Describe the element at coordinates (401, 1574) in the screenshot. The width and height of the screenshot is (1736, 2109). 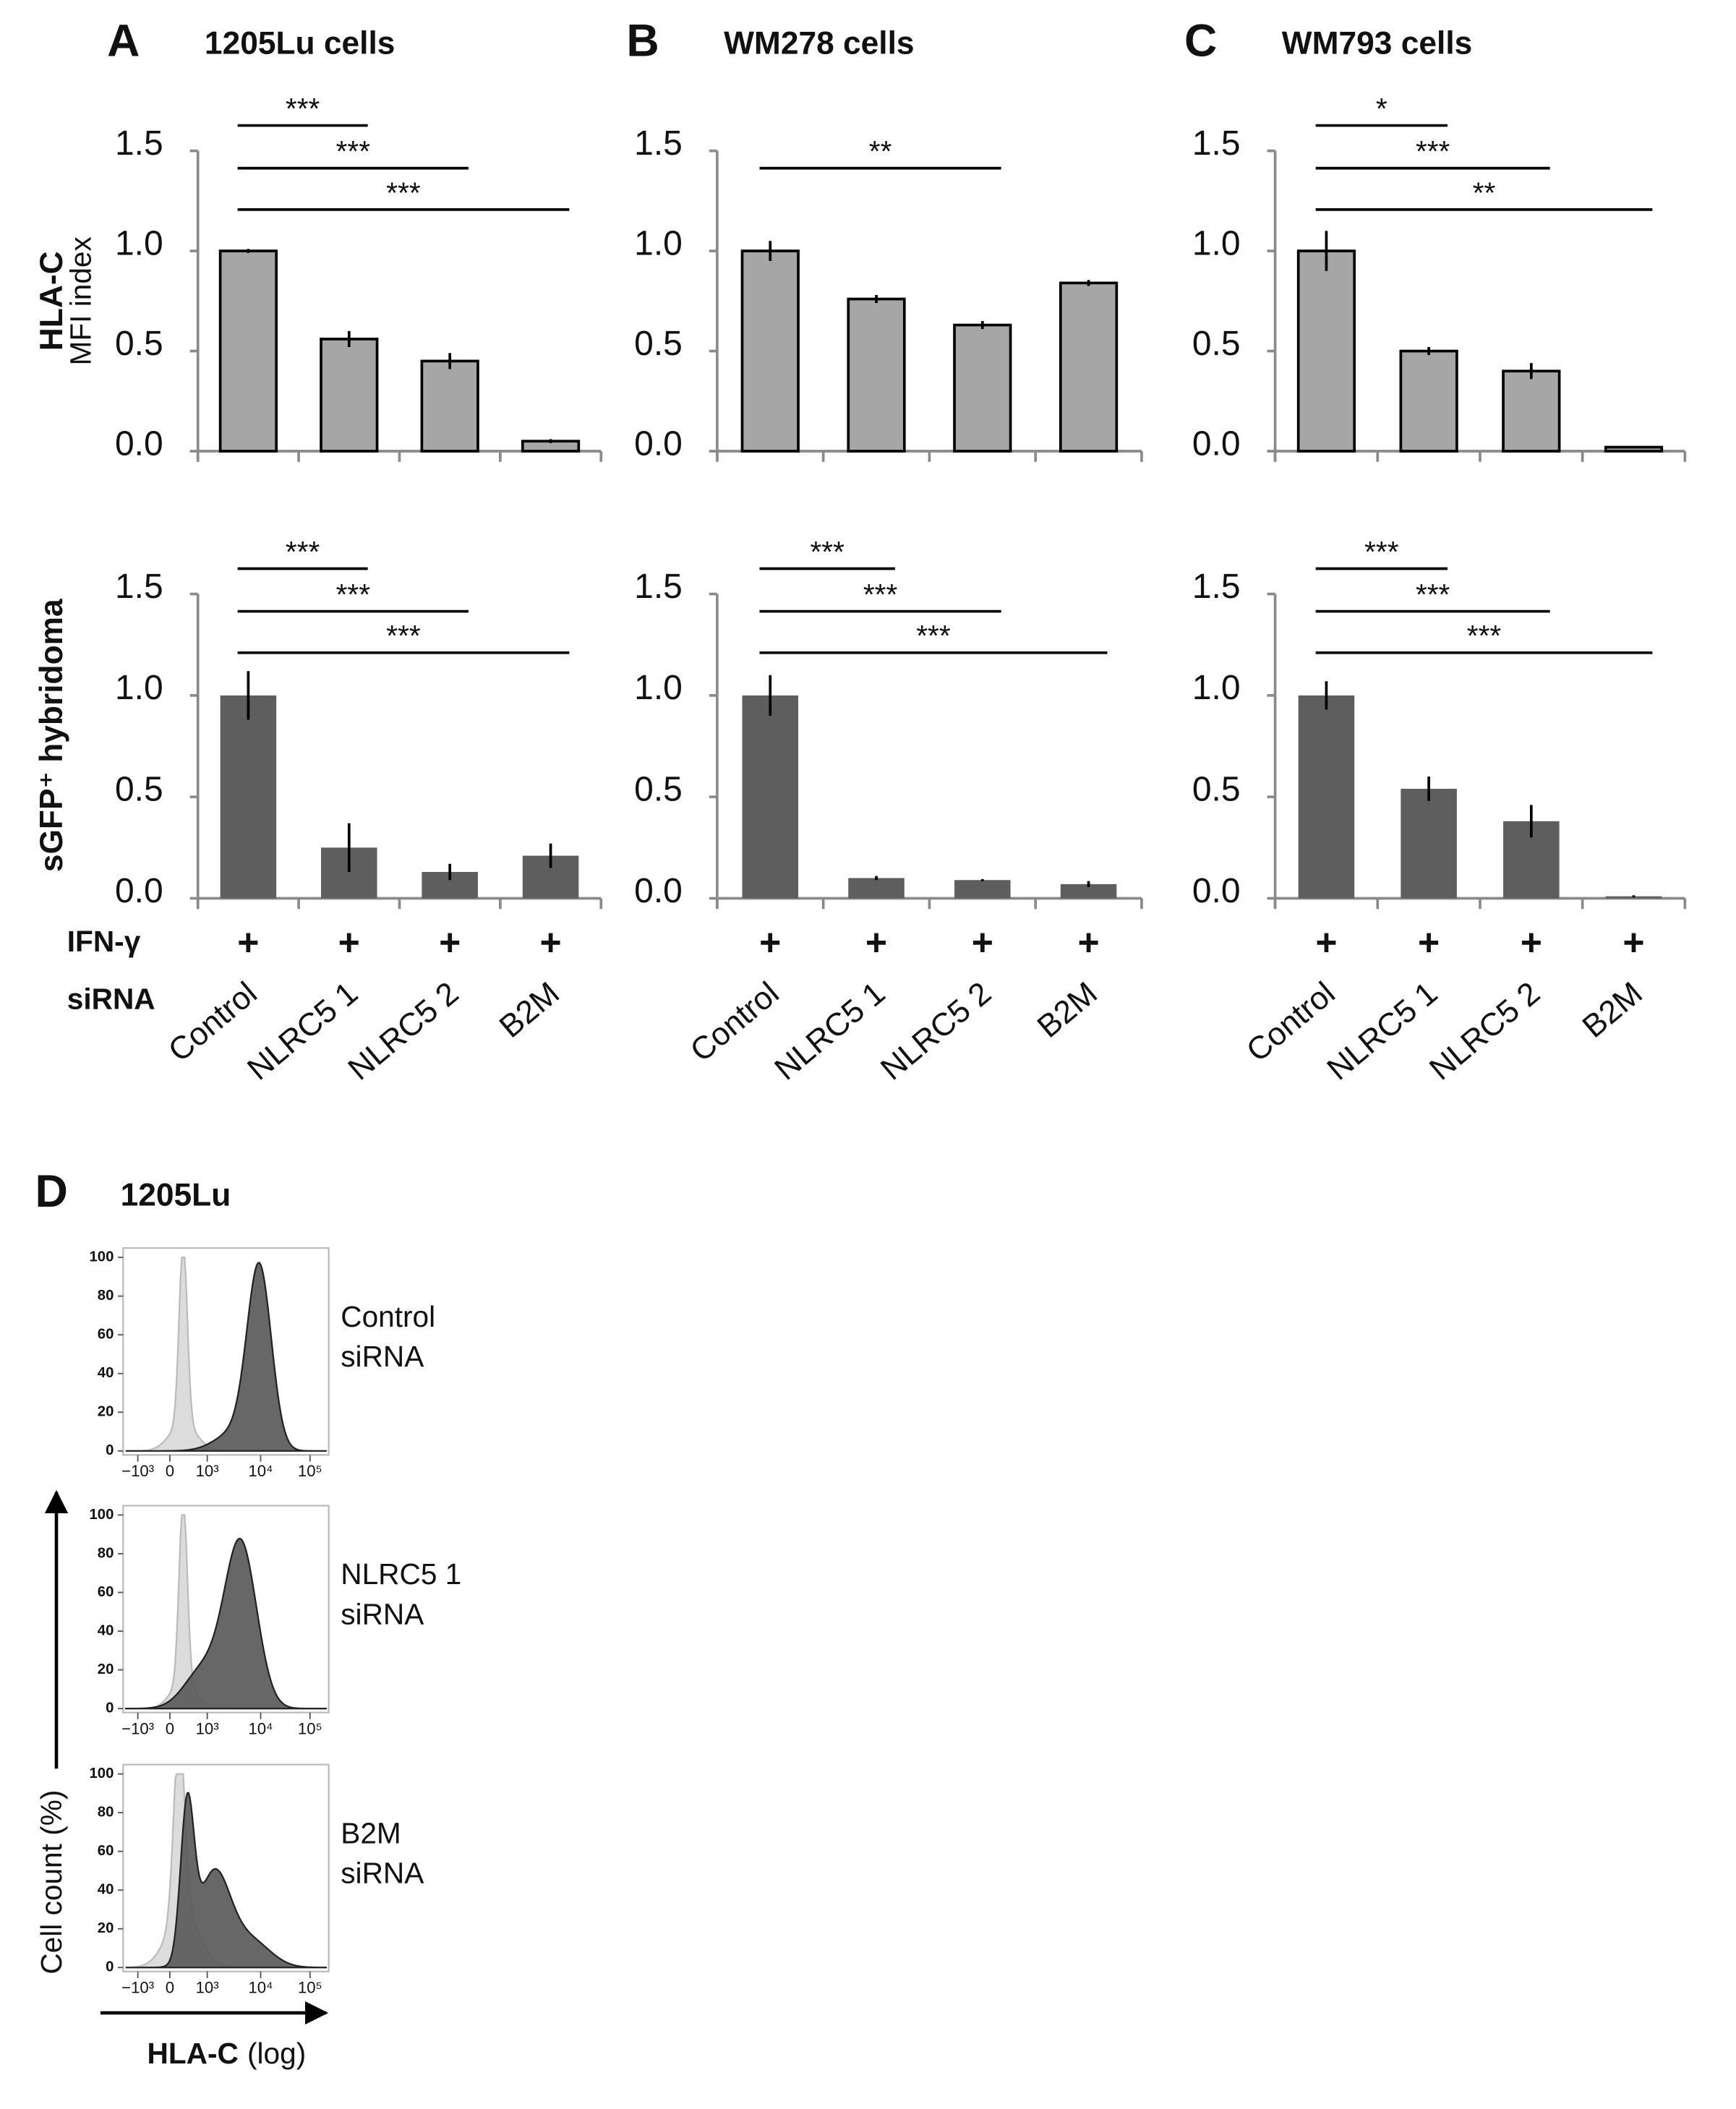
I see `plot-label: NLRC5 1` at that location.